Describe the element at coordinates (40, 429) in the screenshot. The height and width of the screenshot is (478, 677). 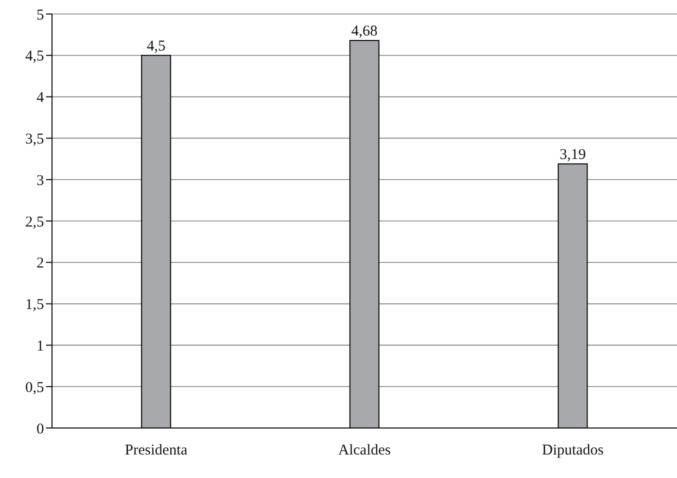
I see `y-tick-label: 0` at that location.